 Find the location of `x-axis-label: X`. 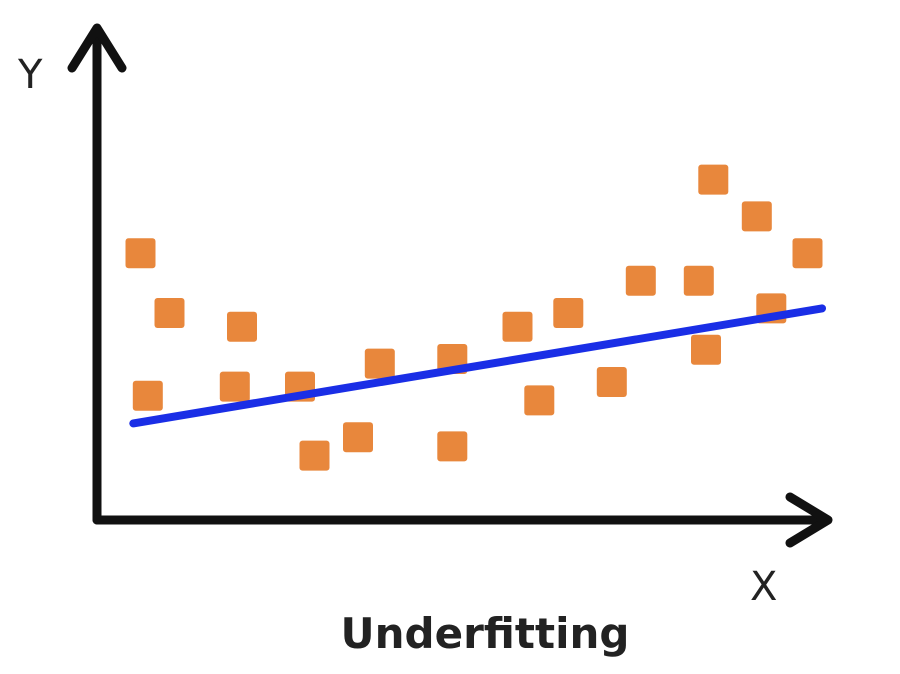

x-axis-label: X is located at coordinates (763, 587).